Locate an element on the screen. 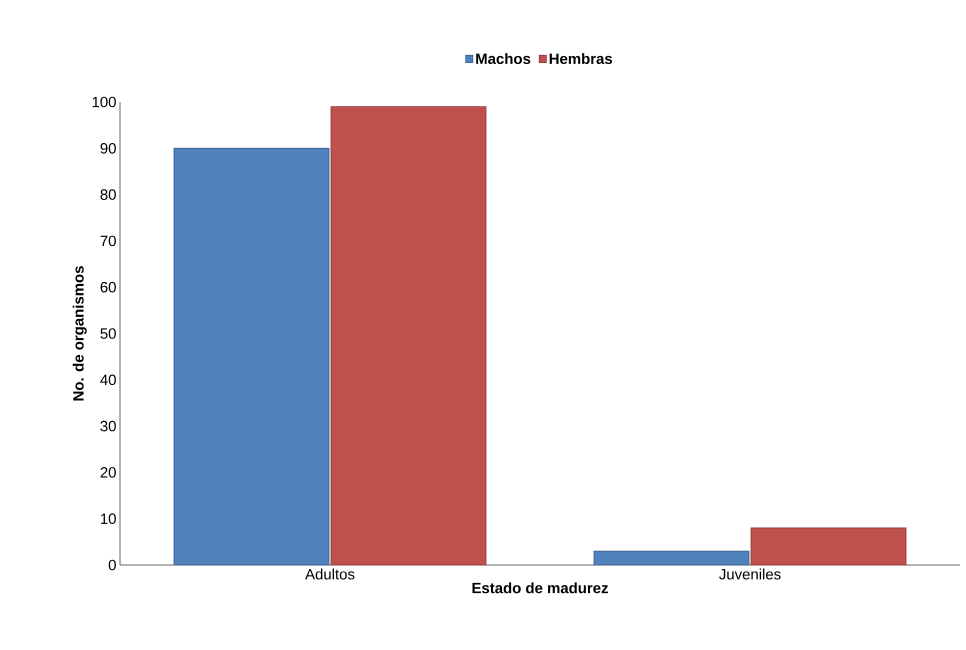 The height and width of the screenshot is (650, 966). x-tick-label: Juveniles is located at coordinates (750, 574).